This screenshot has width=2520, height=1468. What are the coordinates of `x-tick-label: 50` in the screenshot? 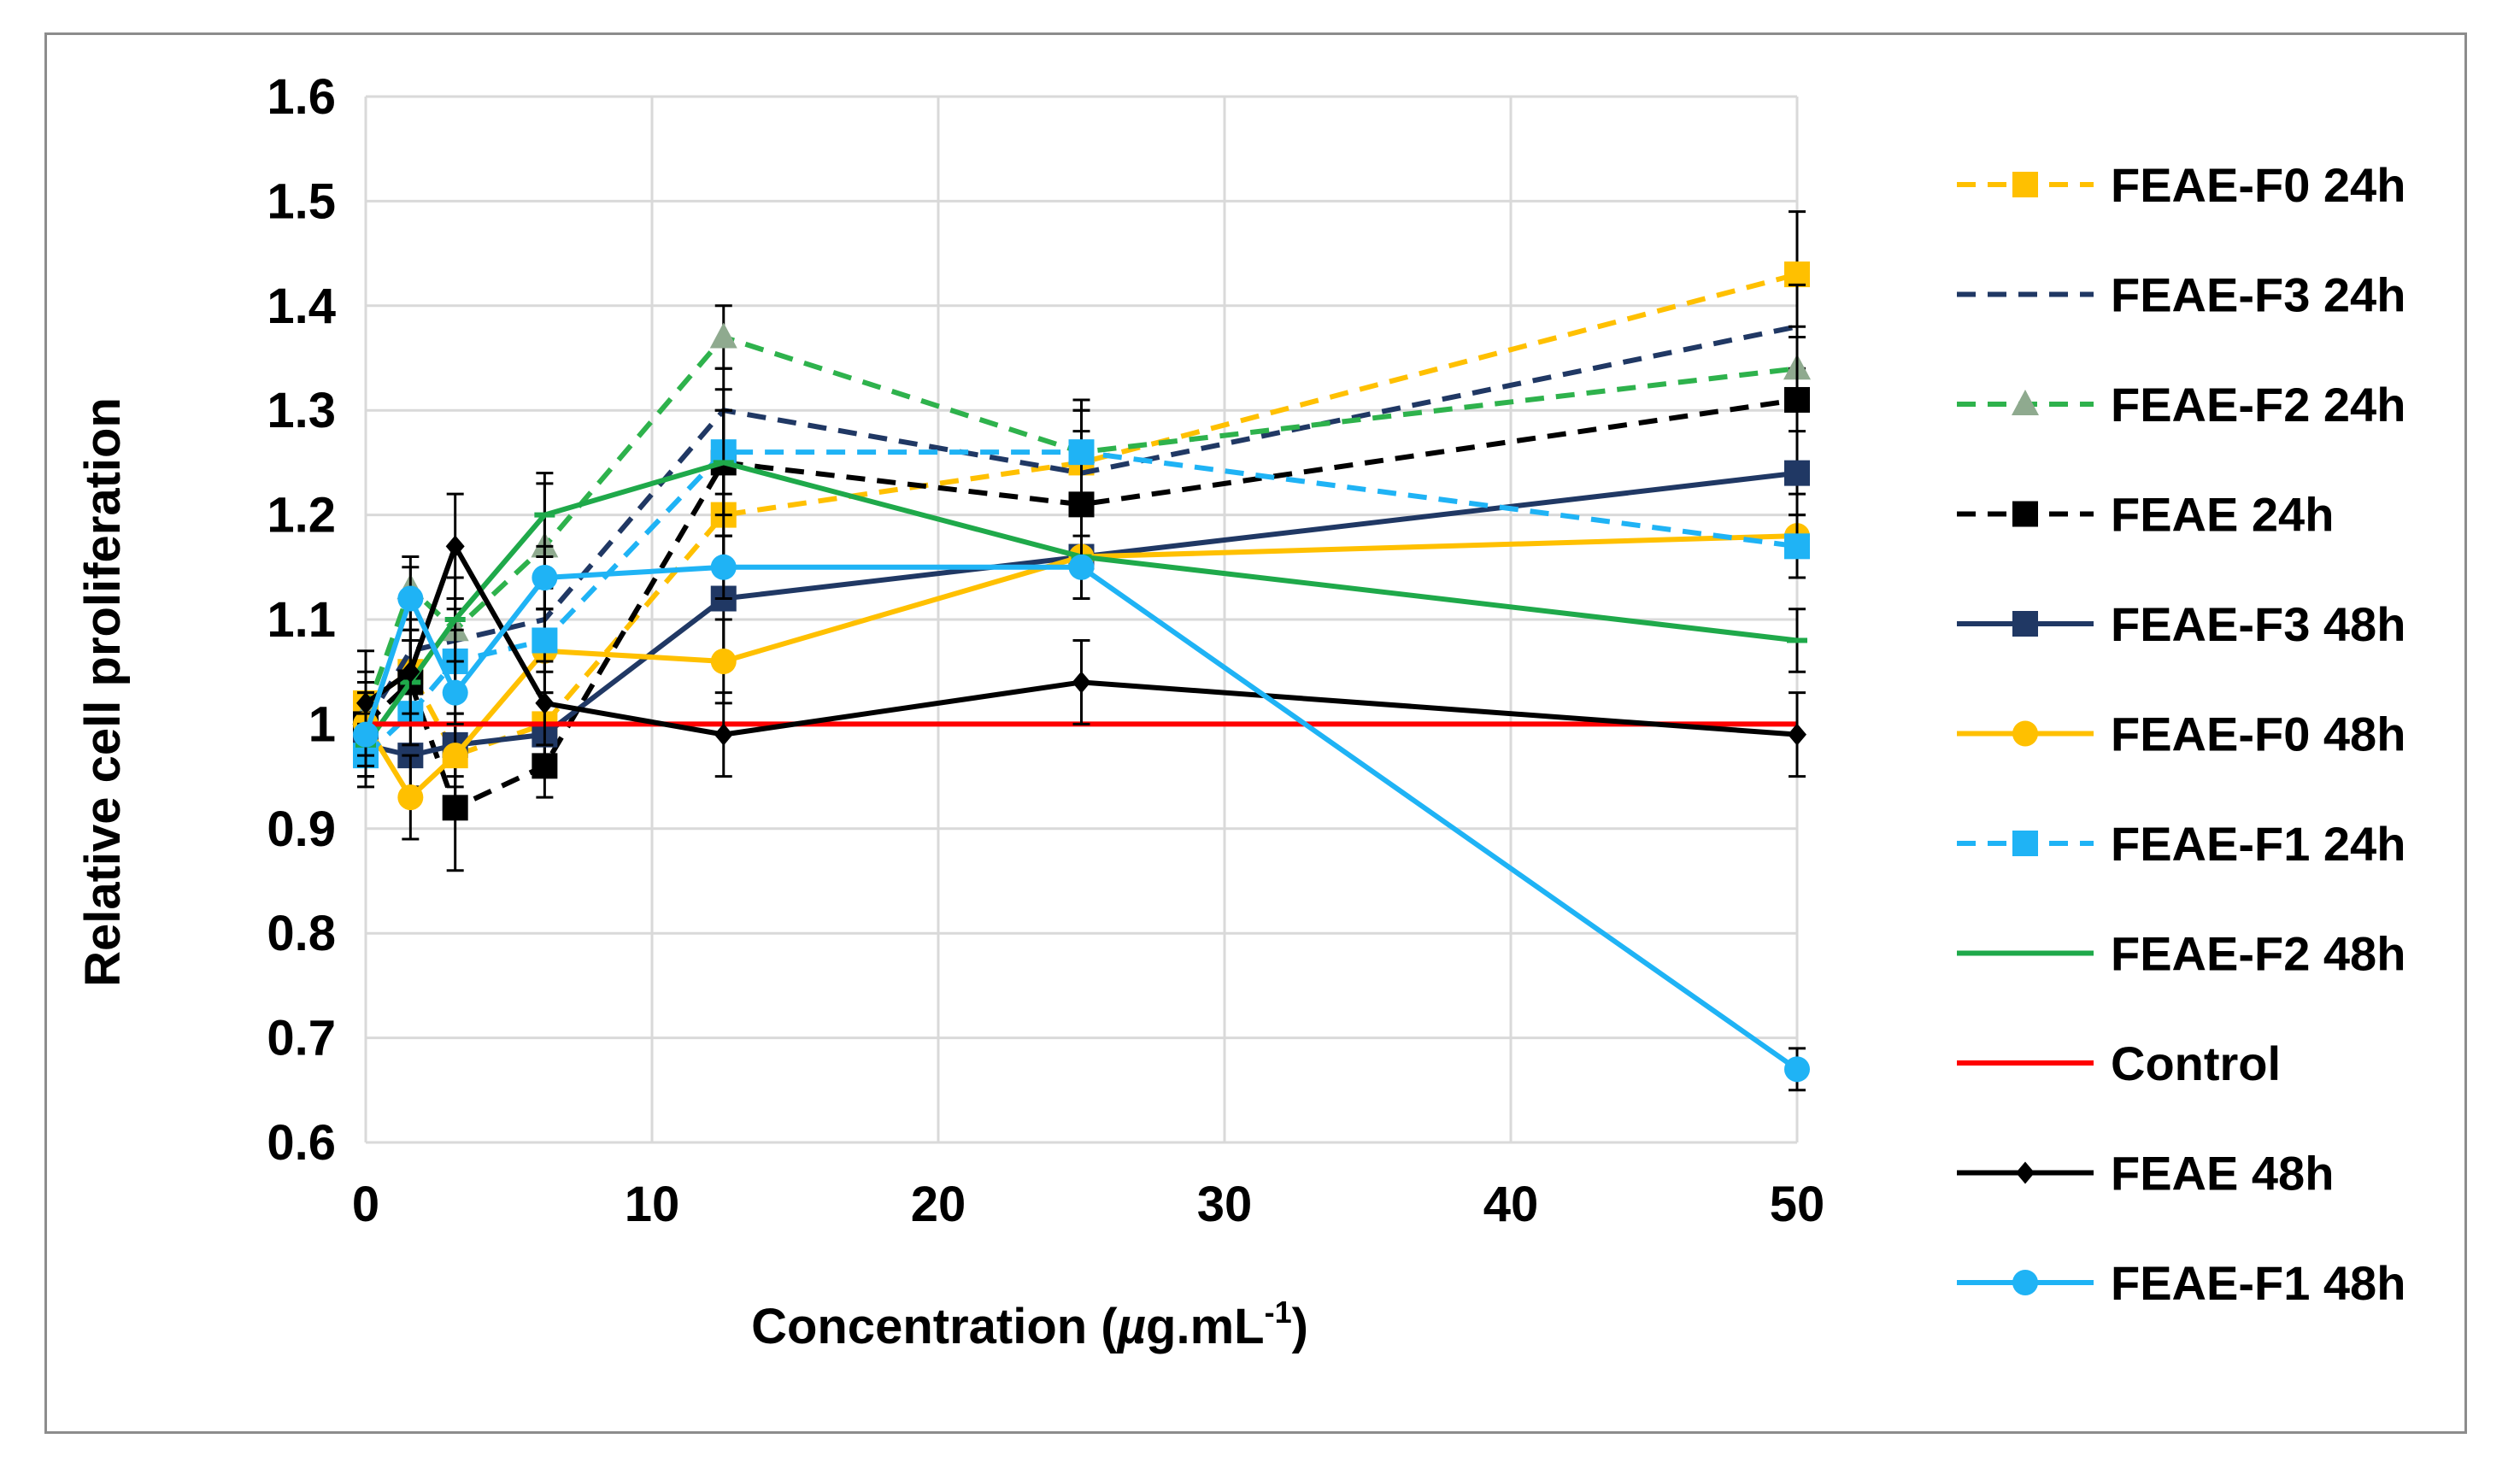 It's located at (1797, 1204).